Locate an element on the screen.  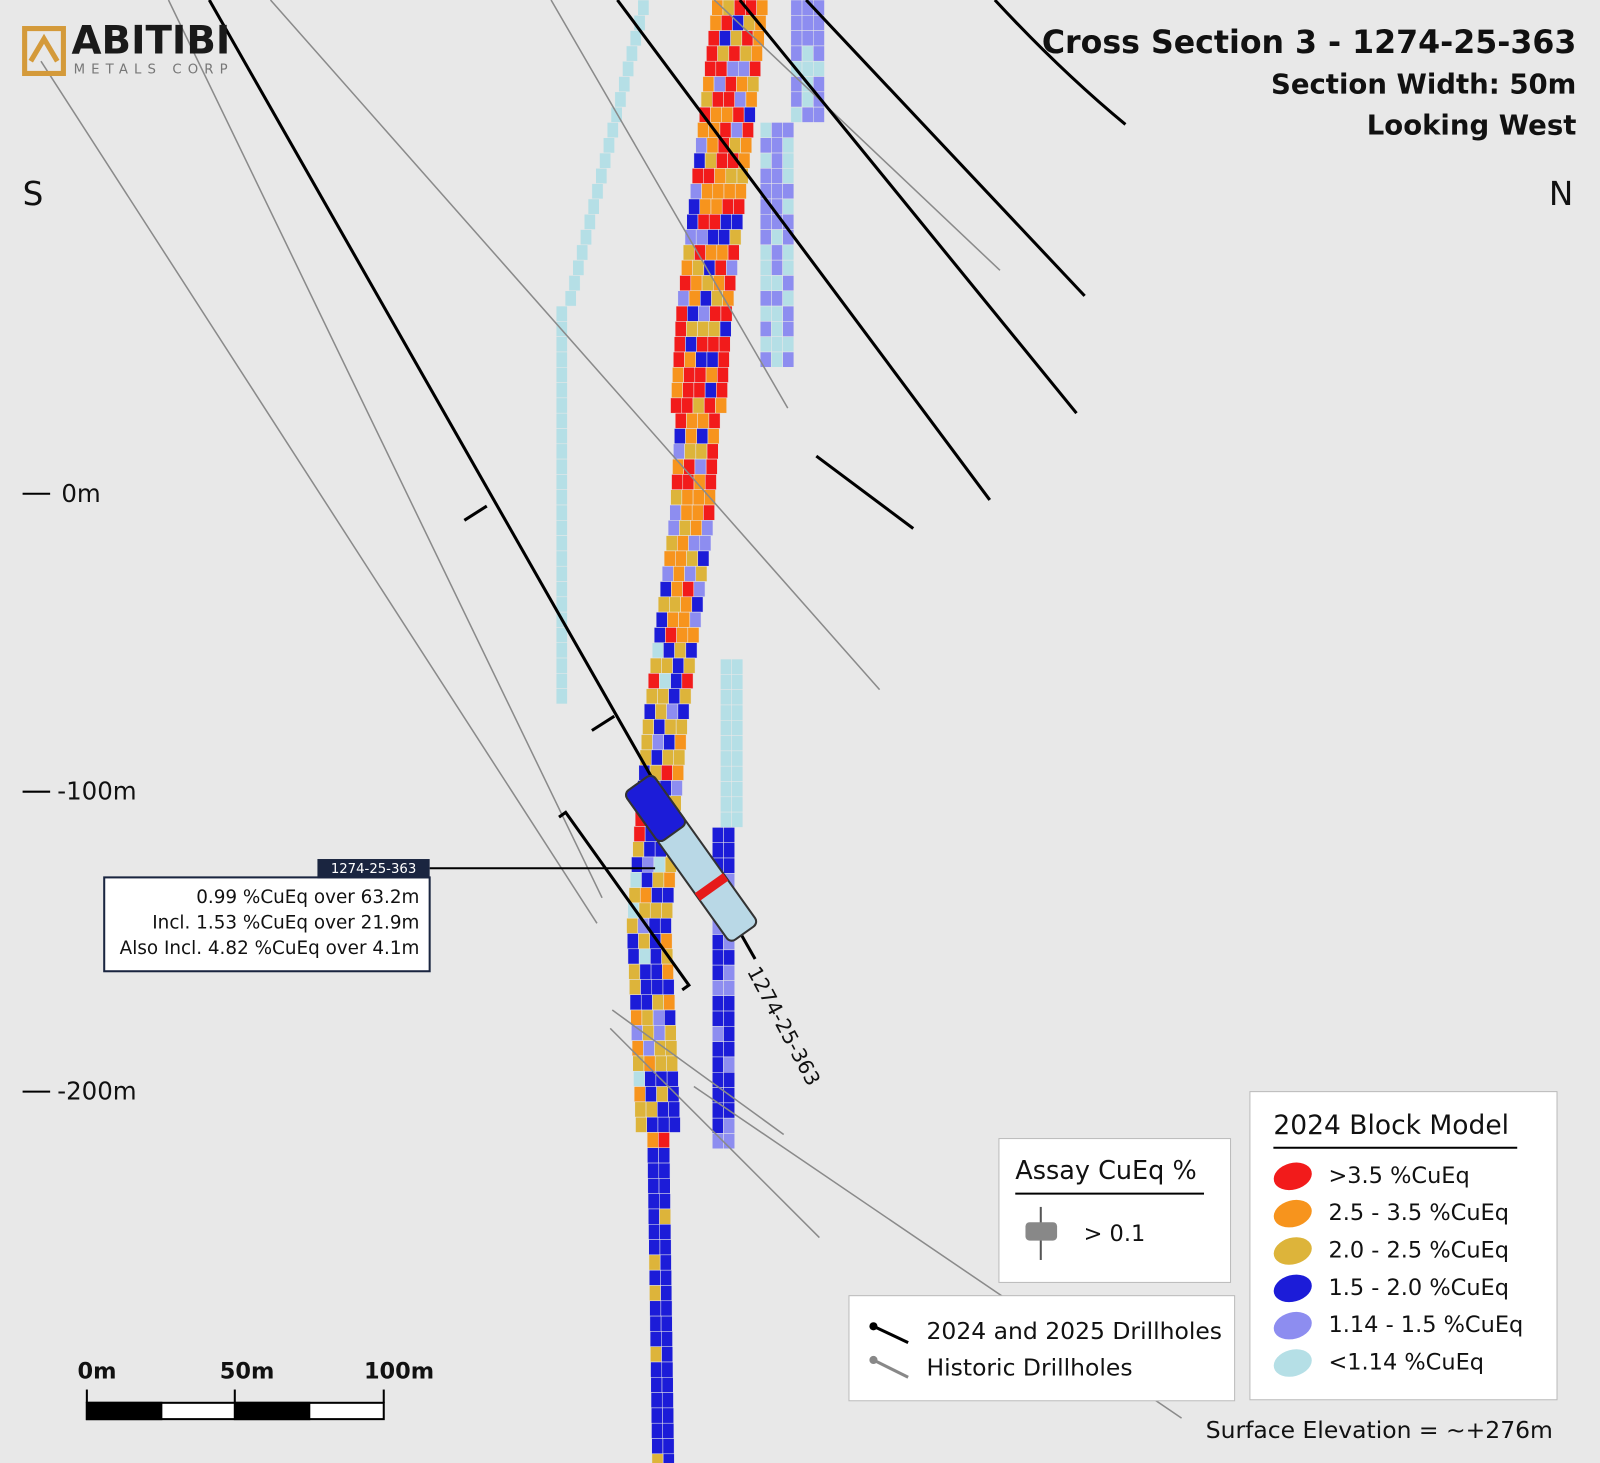
title: Cross Section 3 - 1274-25-363 is located at coordinates (1309, 43).